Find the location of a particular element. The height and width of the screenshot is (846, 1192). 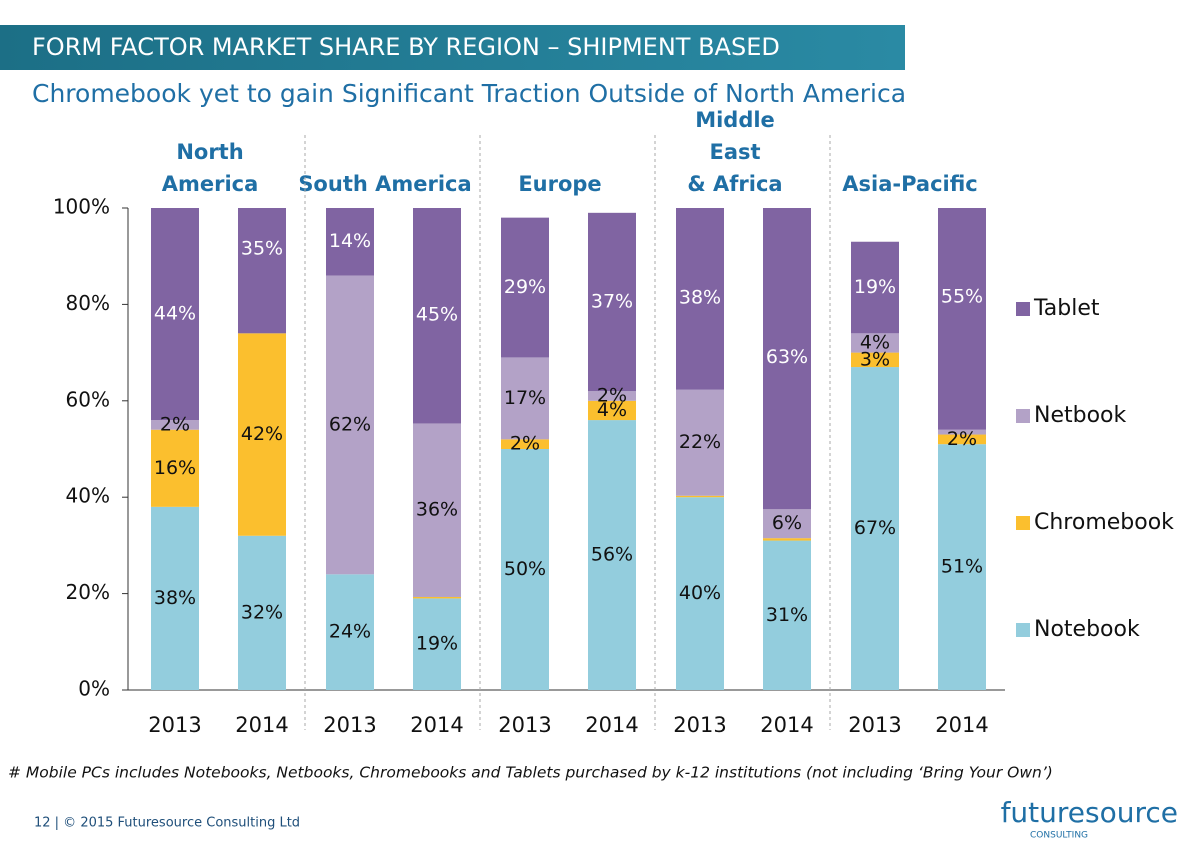

group-label: South America is located at coordinates (384, 184).